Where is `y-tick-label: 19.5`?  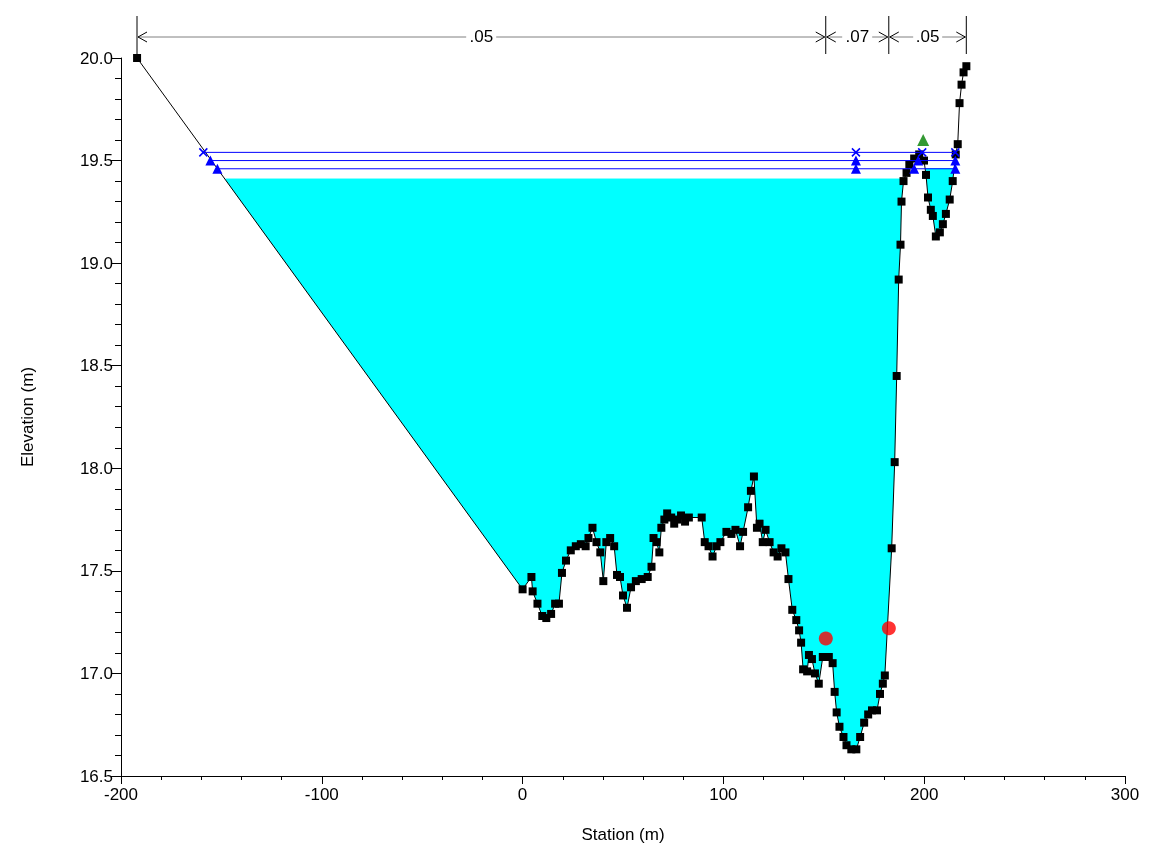 y-tick-label: 19.5 is located at coordinates (96, 161).